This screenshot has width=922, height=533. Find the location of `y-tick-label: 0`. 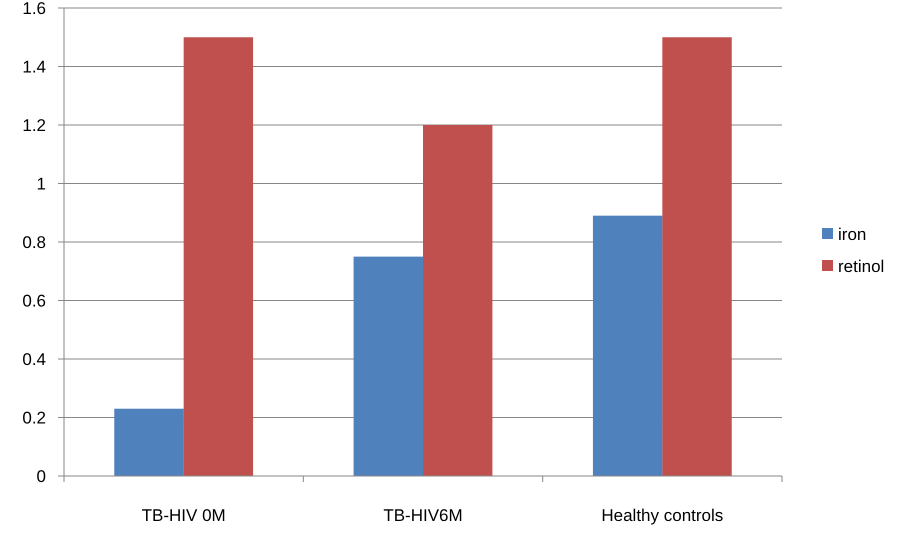

y-tick-label: 0 is located at coordinates (41, 476).